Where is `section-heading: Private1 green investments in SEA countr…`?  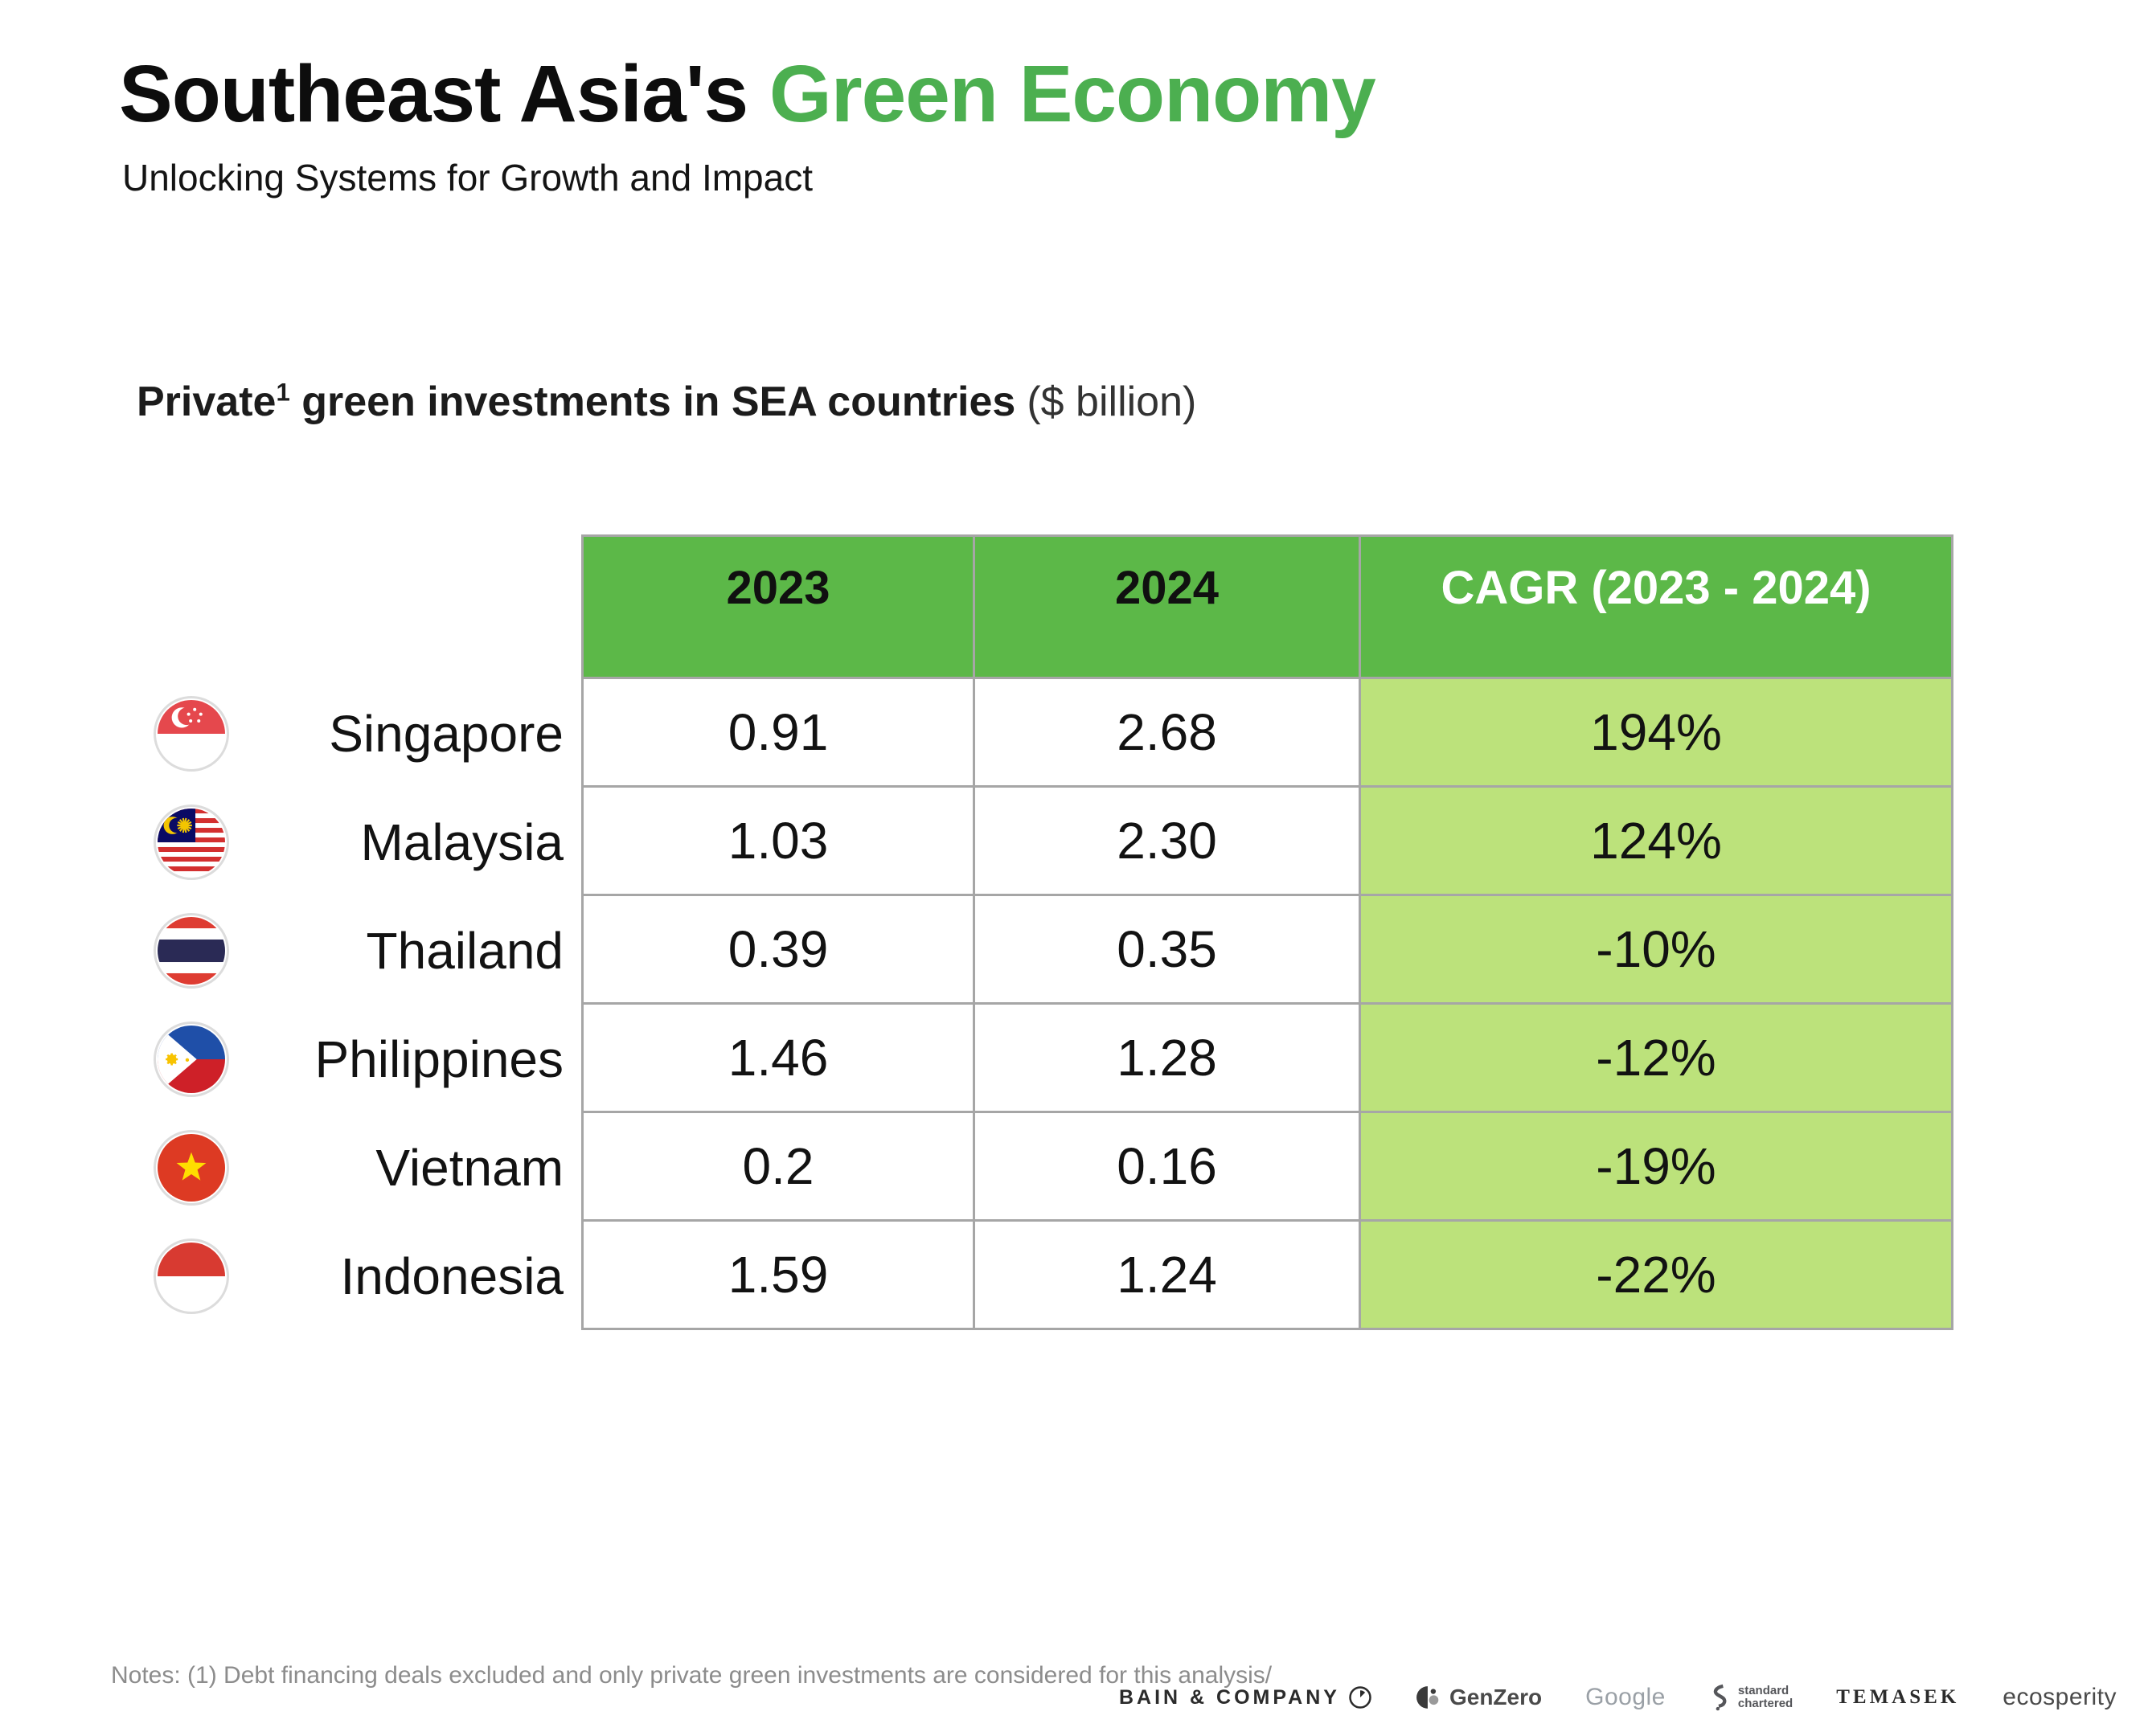 section-heading: Private1 green investments in SEA countr… is located at coordinates (666, 402).